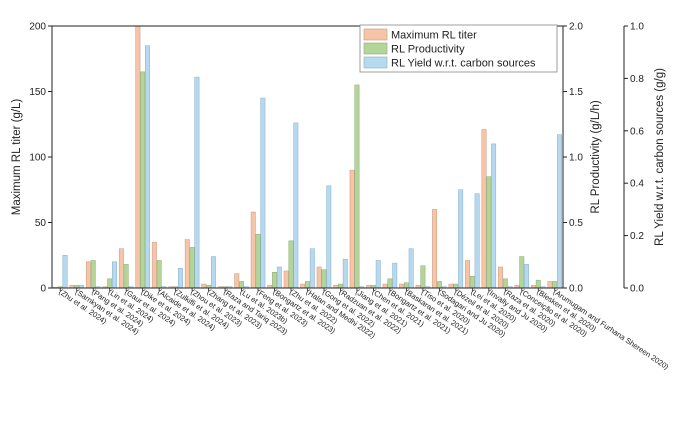 The image size is (678, 428). Describe the element at coordinates (375, 34) in the screenshot. I see `legend-swatch-titer` at that location.